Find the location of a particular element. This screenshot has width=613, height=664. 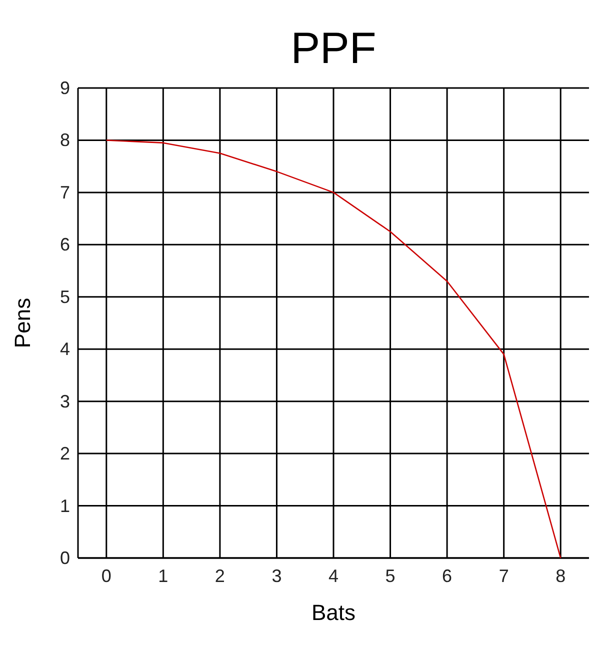

x-tick-label: 7 is located at coordinates (503, 576).